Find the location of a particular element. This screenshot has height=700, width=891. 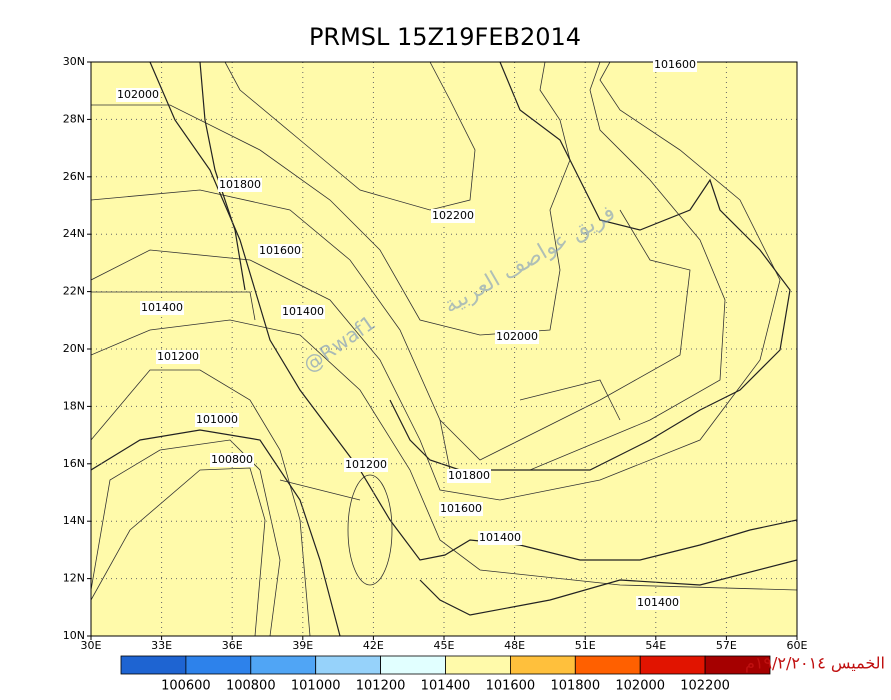

colorbar-label: 102200 is located at coordinates (705, 686).